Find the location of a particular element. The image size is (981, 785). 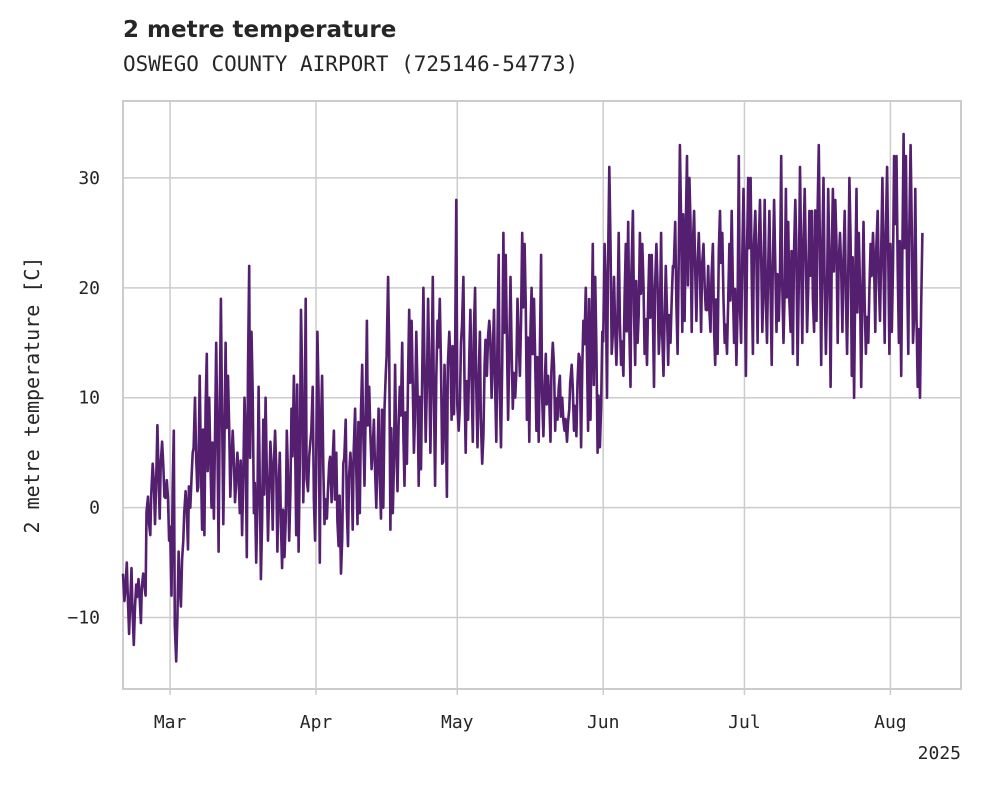

x-axis-ticks: Mar Apr May Jun Jul Aug is located at coordinates (530, 711).